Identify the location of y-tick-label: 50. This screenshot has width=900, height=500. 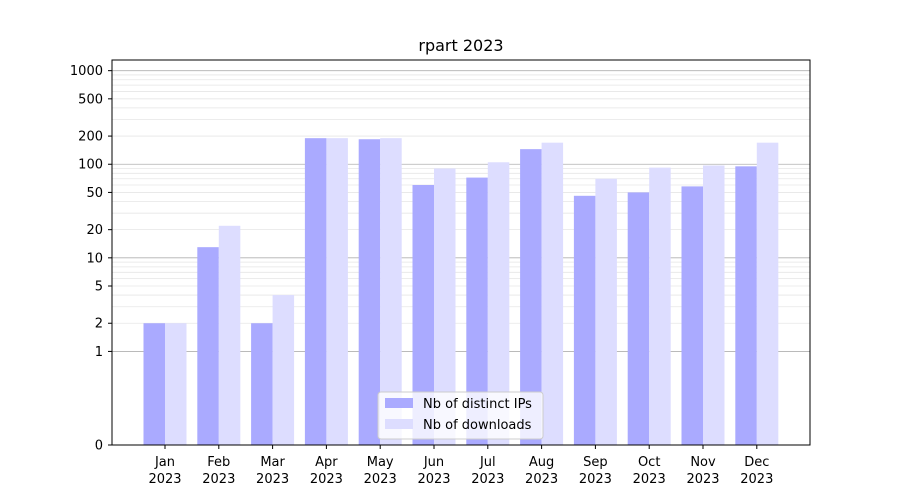
(94, 193).